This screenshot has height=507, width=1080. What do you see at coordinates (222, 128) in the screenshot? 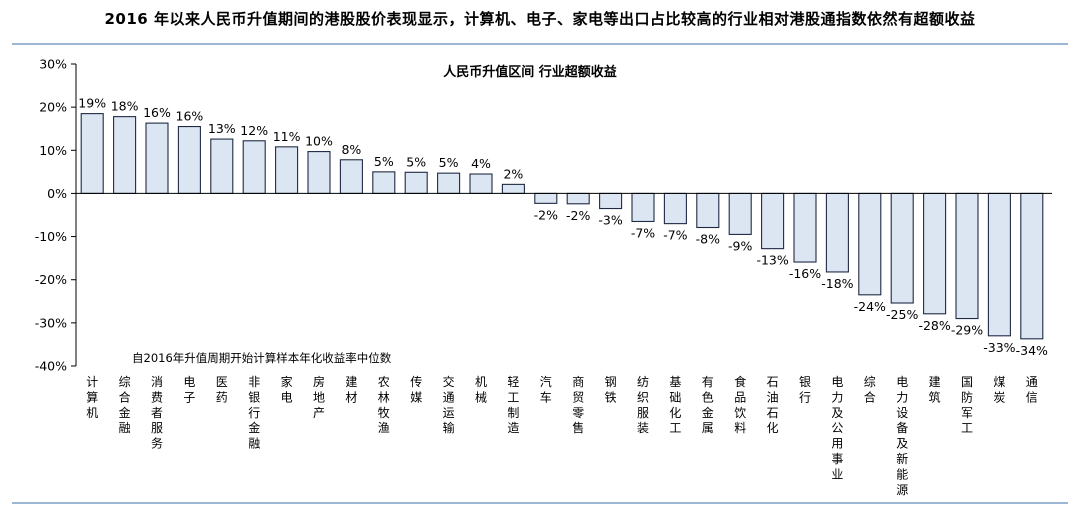
I see `bar-value-label: 13%` at bounding box center [222, 128].